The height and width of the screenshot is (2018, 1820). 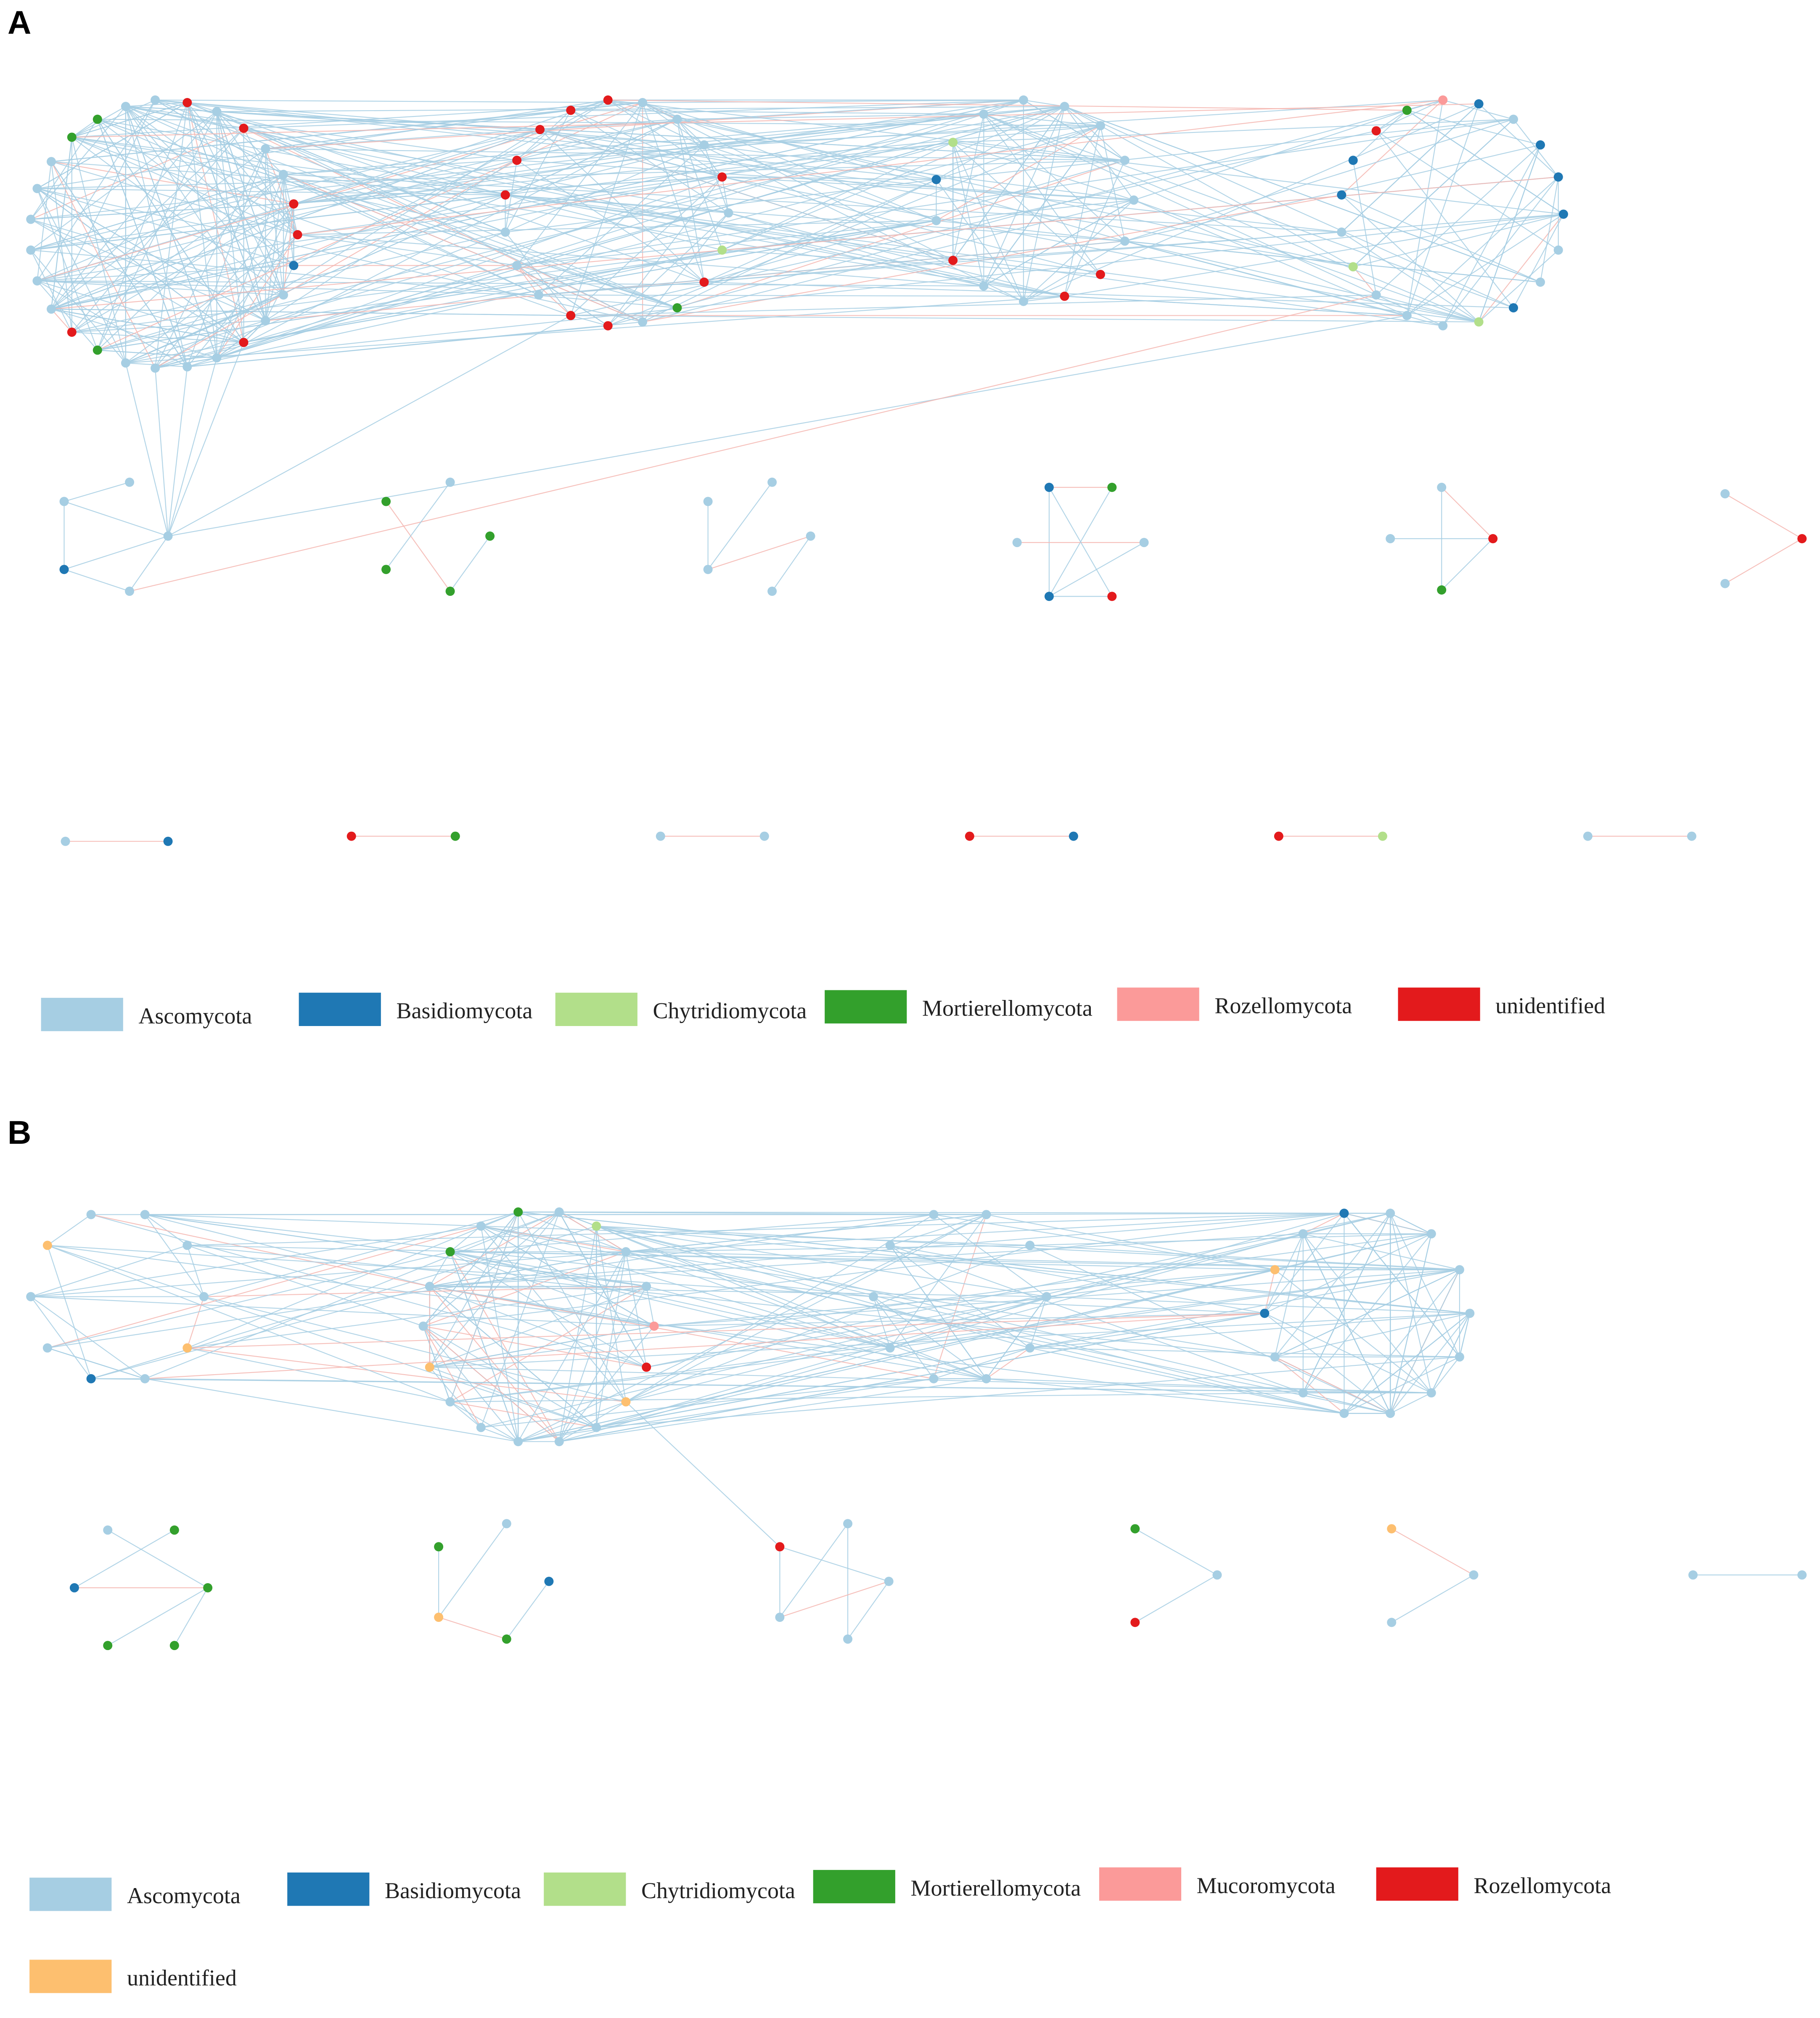 What do you see at coordinates (70, 1977) in the screenshot?
I see `panel-b-legend-swatch` at bounding box center [70, 1977].